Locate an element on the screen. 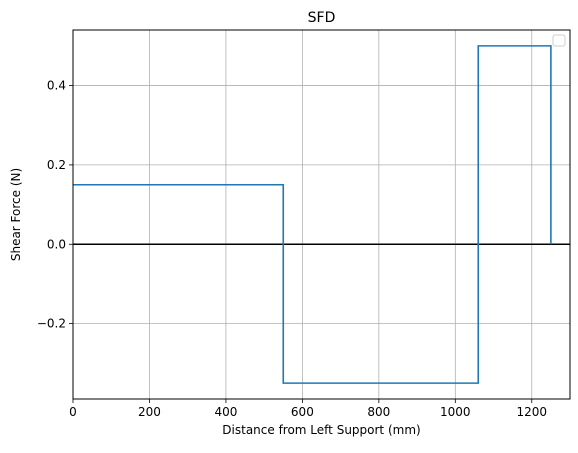 The height and width of the screenshot is (453, 578). x-tick-label: 200 is located at coordinates (149, 412).